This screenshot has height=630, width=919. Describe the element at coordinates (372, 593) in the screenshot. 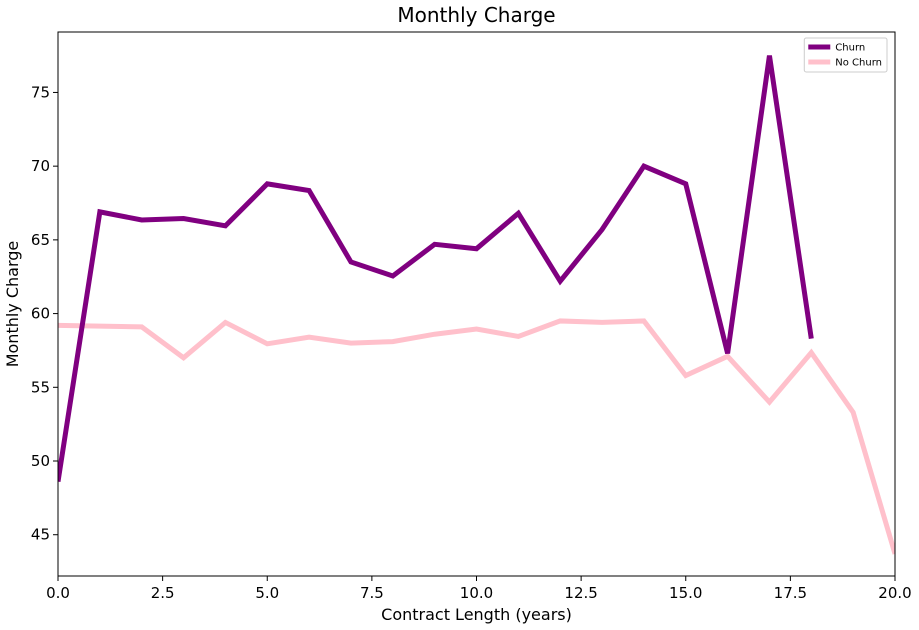

I see `x-tick-label: 7.5` at that location.